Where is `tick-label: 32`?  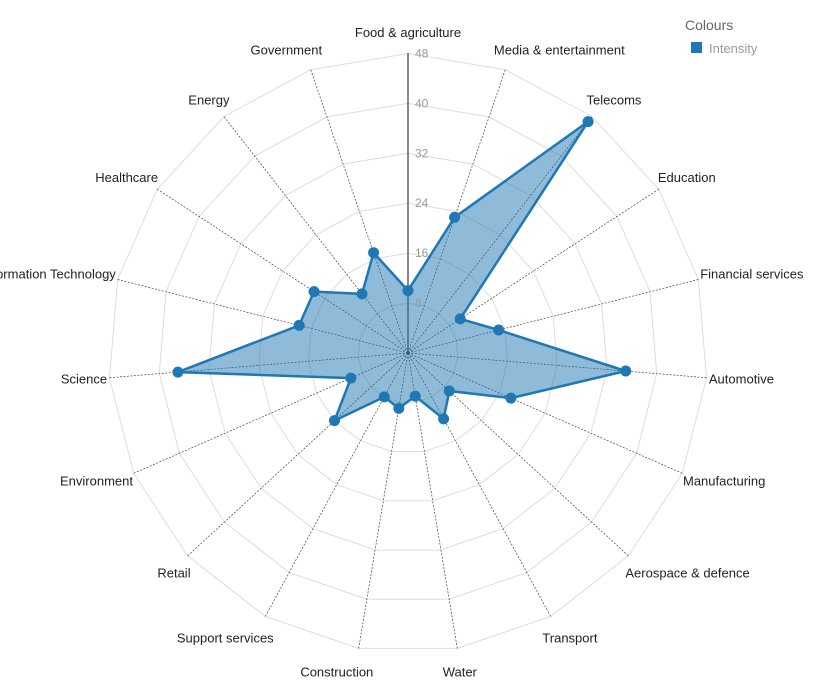 tick-label: 32 is located at coordinates (422, 153).